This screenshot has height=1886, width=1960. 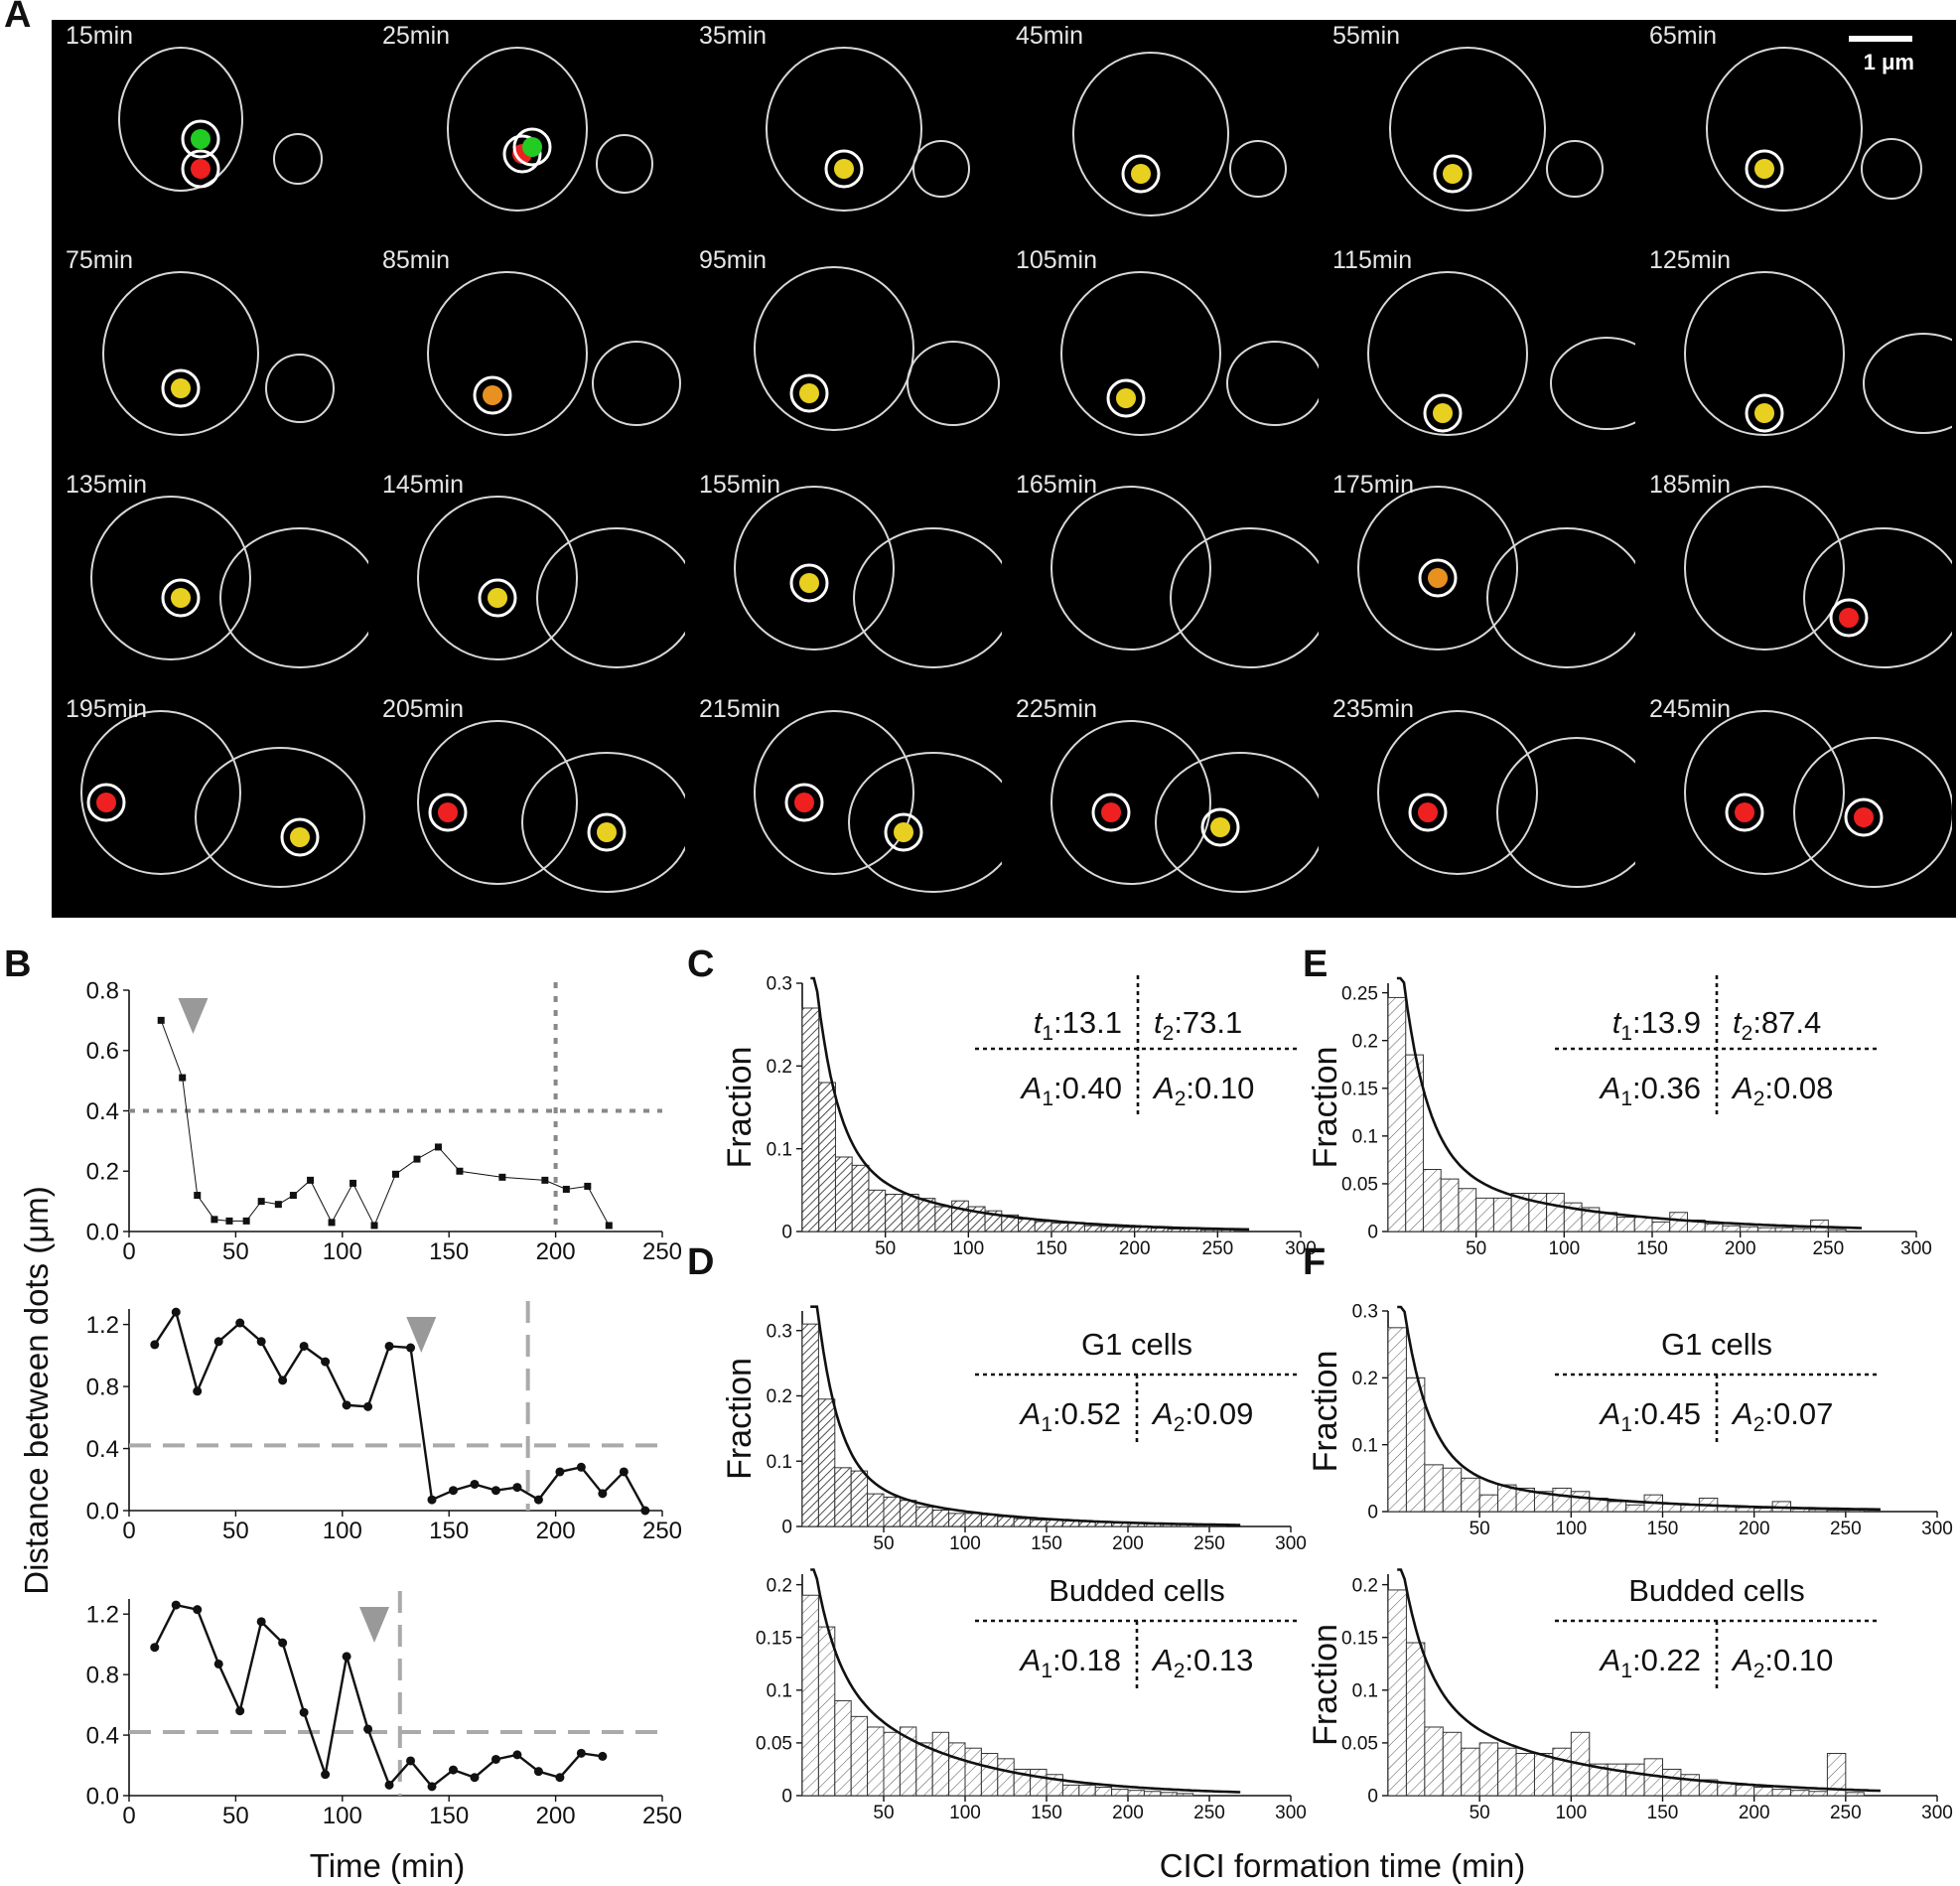 What do you see at coordinates (1650, 1416) in the screenshot?
I see `table-cell: A1:0.45` at bounding box center [1650, 1416].